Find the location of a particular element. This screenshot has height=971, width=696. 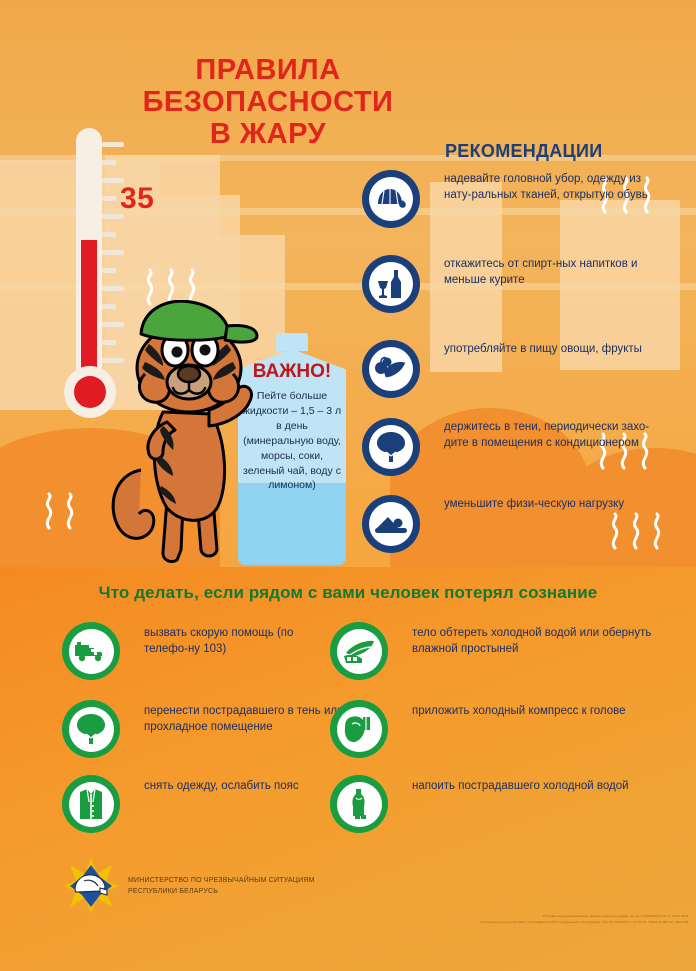

wiping-hand-icon is located at coordinates (359, 651).